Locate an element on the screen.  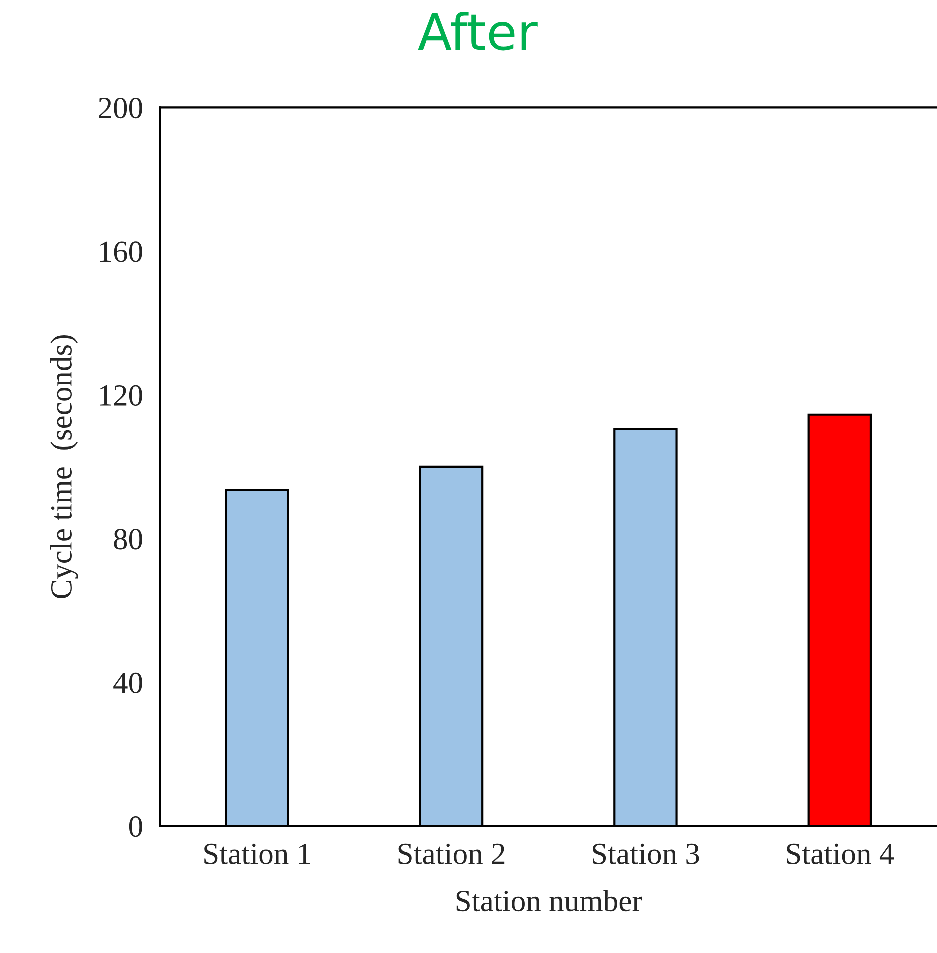
y-tick-label: 80 is located at coordinates (128, 539).